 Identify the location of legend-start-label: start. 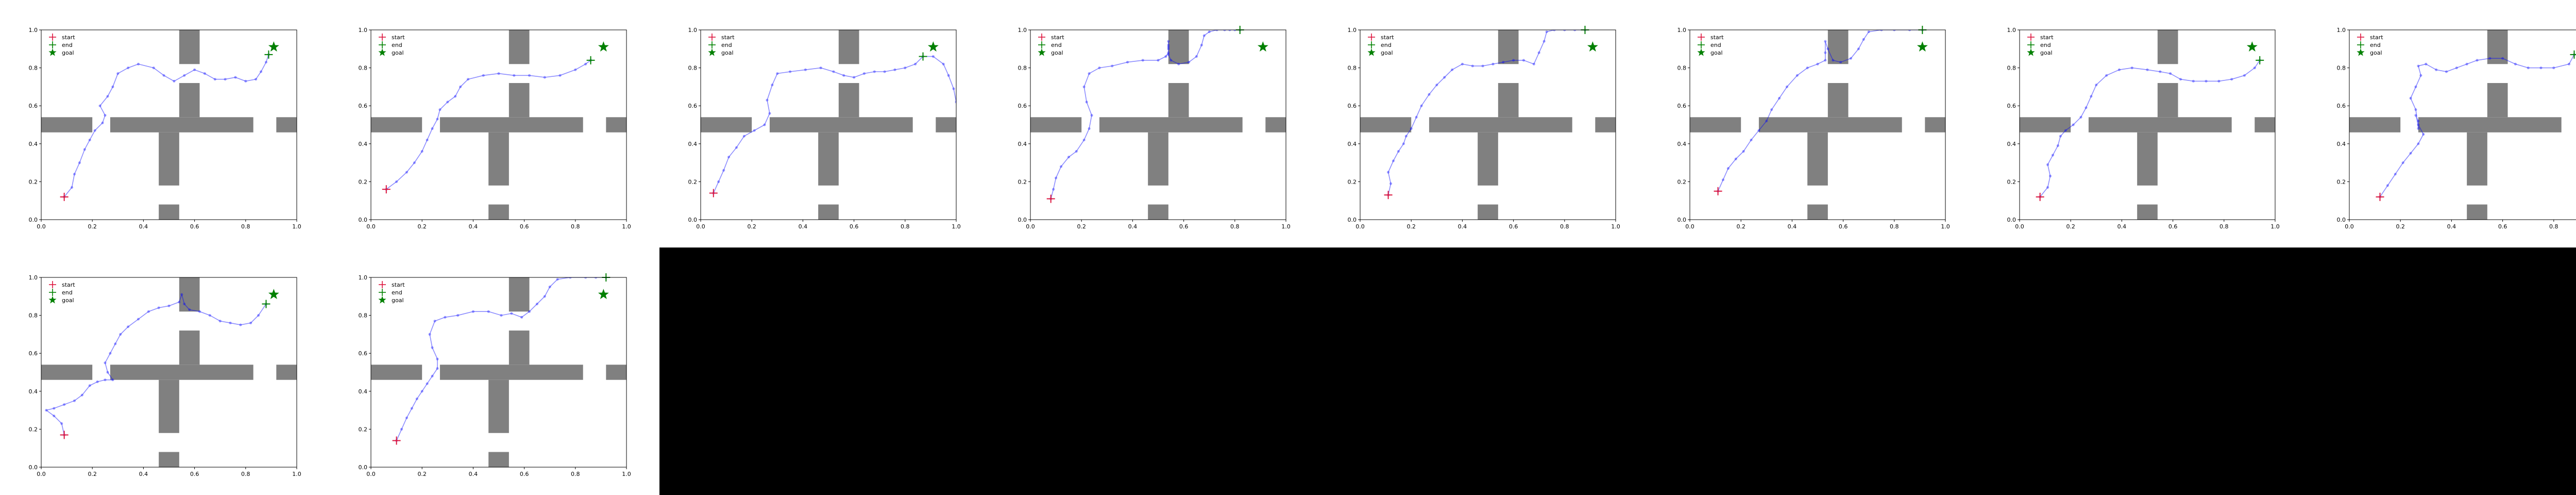
(398, 285).